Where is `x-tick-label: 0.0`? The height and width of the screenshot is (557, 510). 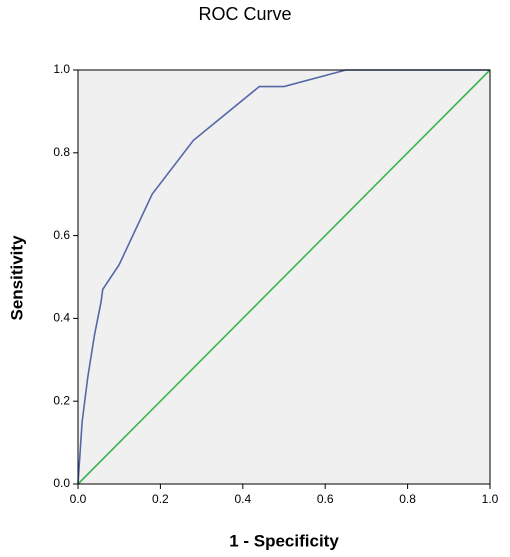
x-tick-label: 0.0 is located at coordinates (78, 499).